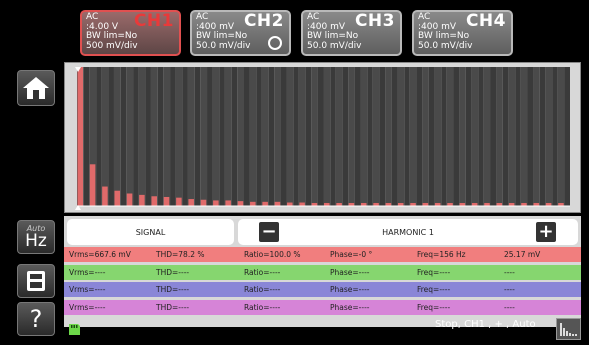  What do you see at coordinates (173, 289) in the screenshot?
I see `thd-value: THD=----` at bounding box center [173, 289].